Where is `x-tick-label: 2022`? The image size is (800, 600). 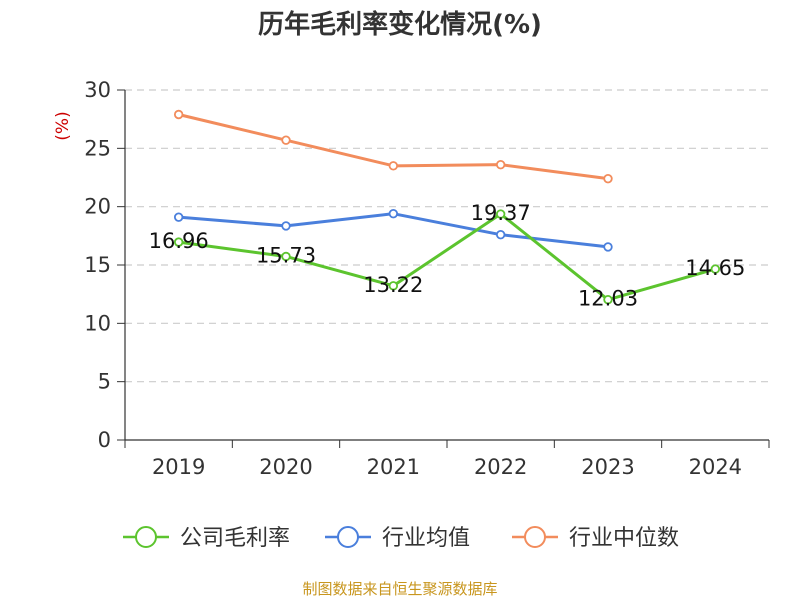
x-tick-label: 2022 is located at coordinates (500, 467).